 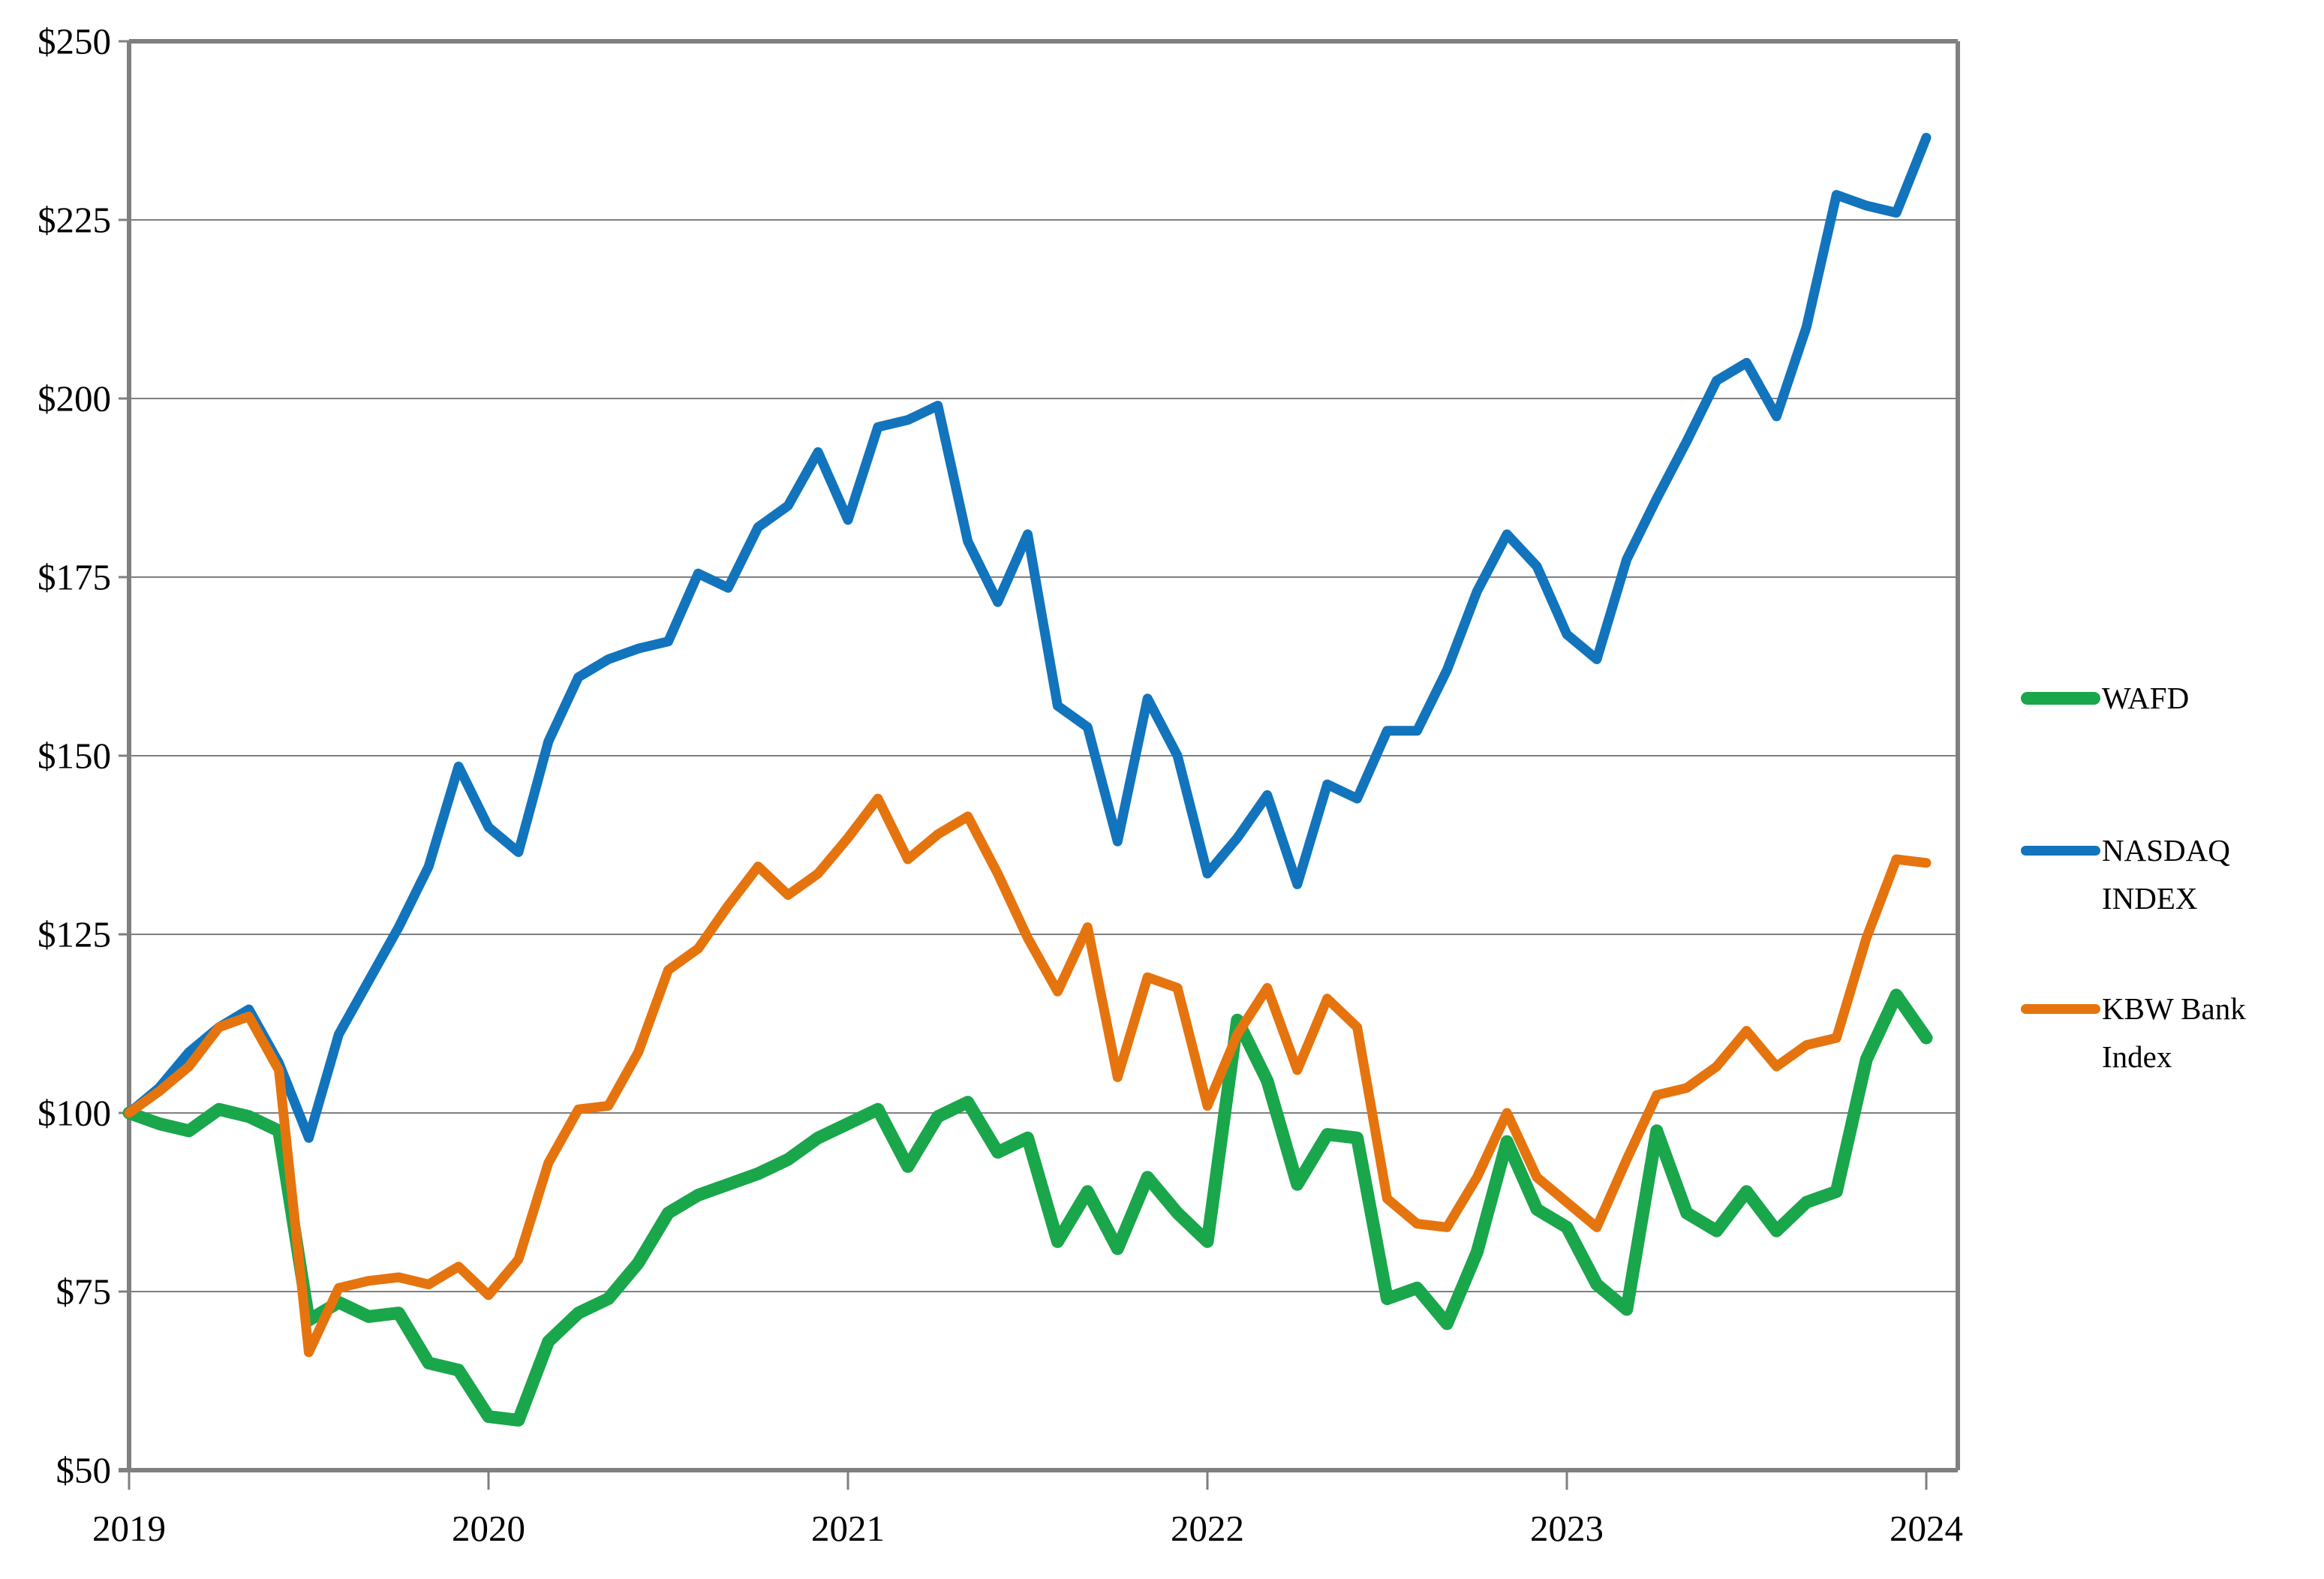 I want to click on kbw-line-swatch, so click(x=2060, y=1008).